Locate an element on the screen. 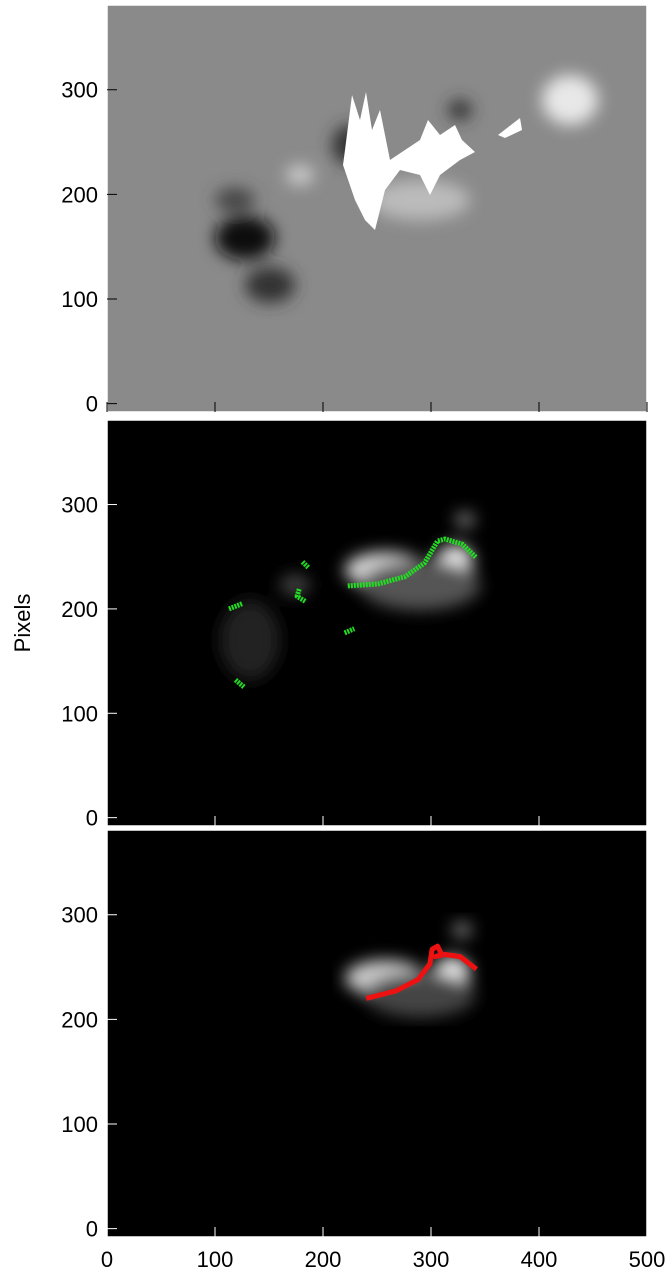 Image resolution: width=670 pixels, height=1281 pixels. y-axis-label: Pixels is located at coordinates (22, 623).